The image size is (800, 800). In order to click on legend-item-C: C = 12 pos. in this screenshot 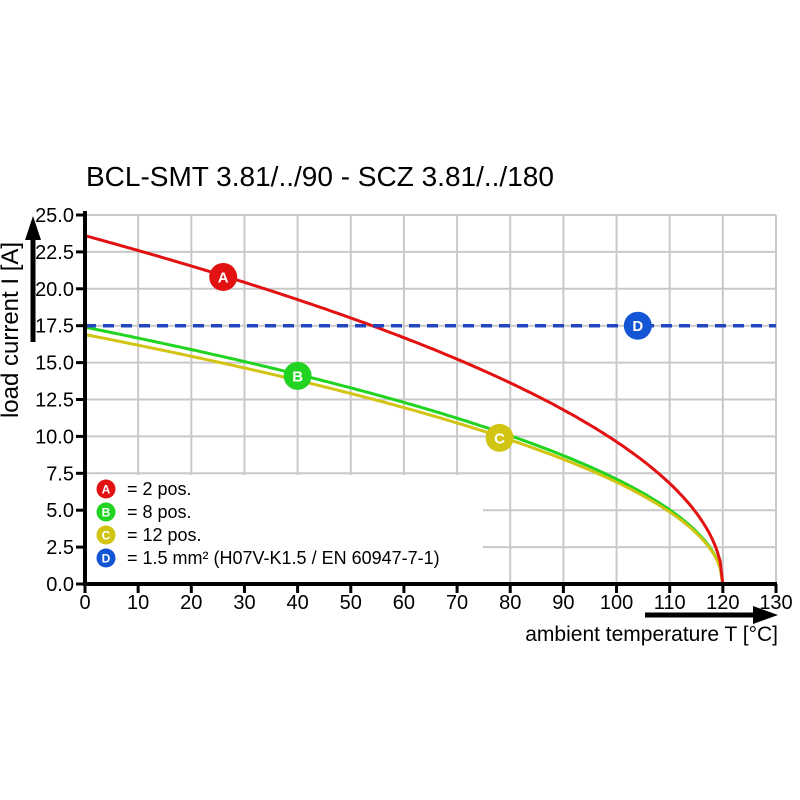, I will do `click(149, 535)`.